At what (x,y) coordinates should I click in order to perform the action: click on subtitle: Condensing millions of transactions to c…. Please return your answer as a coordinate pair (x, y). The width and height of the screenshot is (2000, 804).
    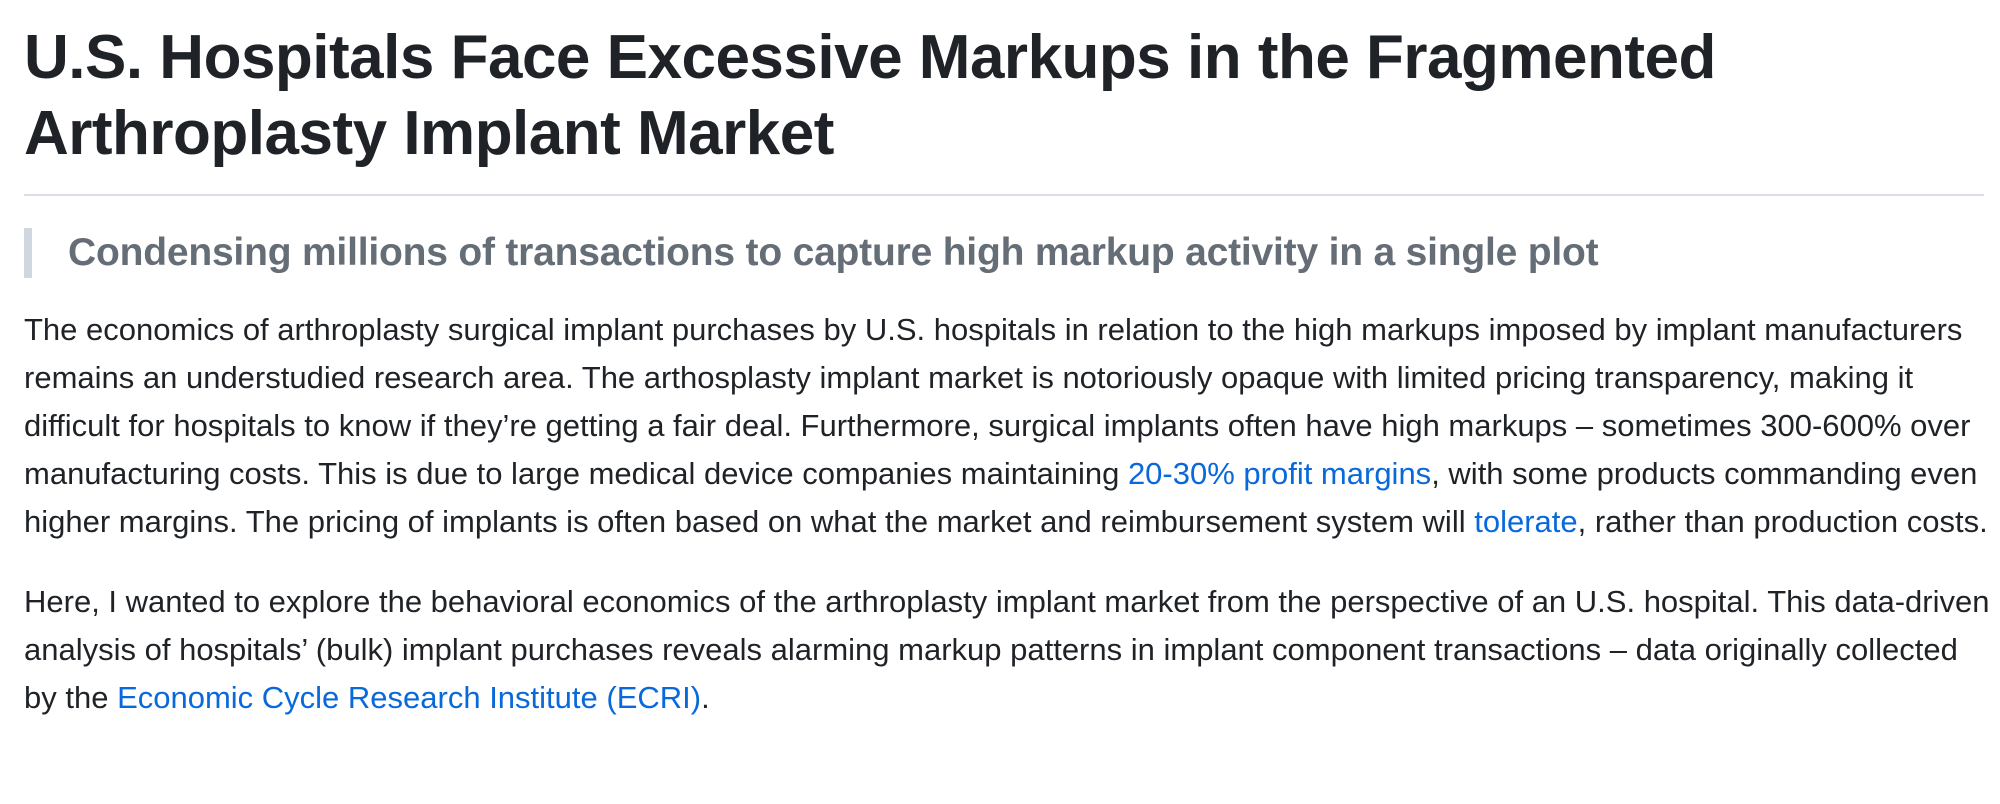
    Looking at the image, I should click on (833, 252).